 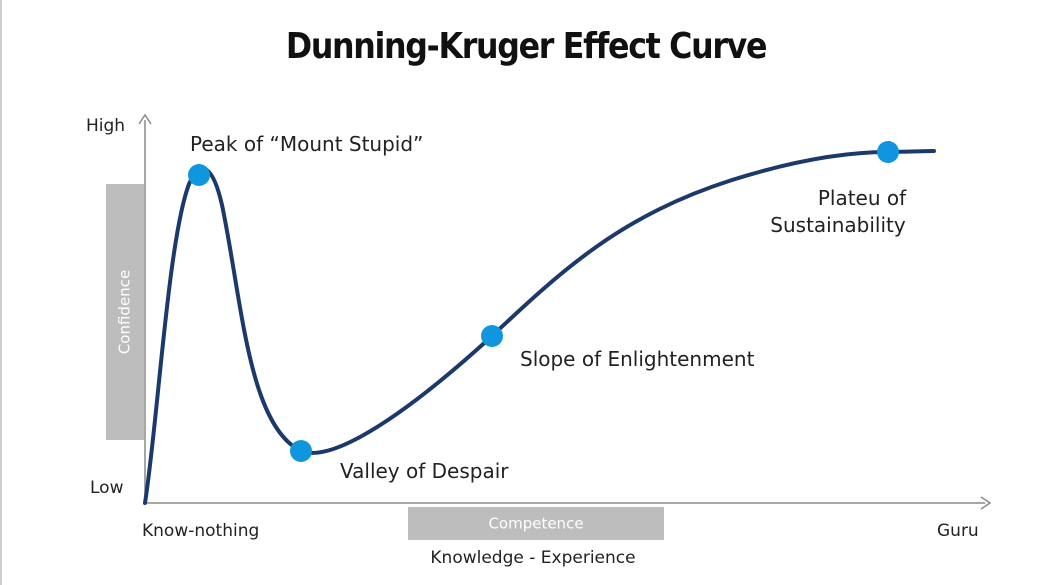 What do you see at coordinates (145, 119) in the screenshot?
I see `y-axis-arrow` at bounding box center [145, 119].